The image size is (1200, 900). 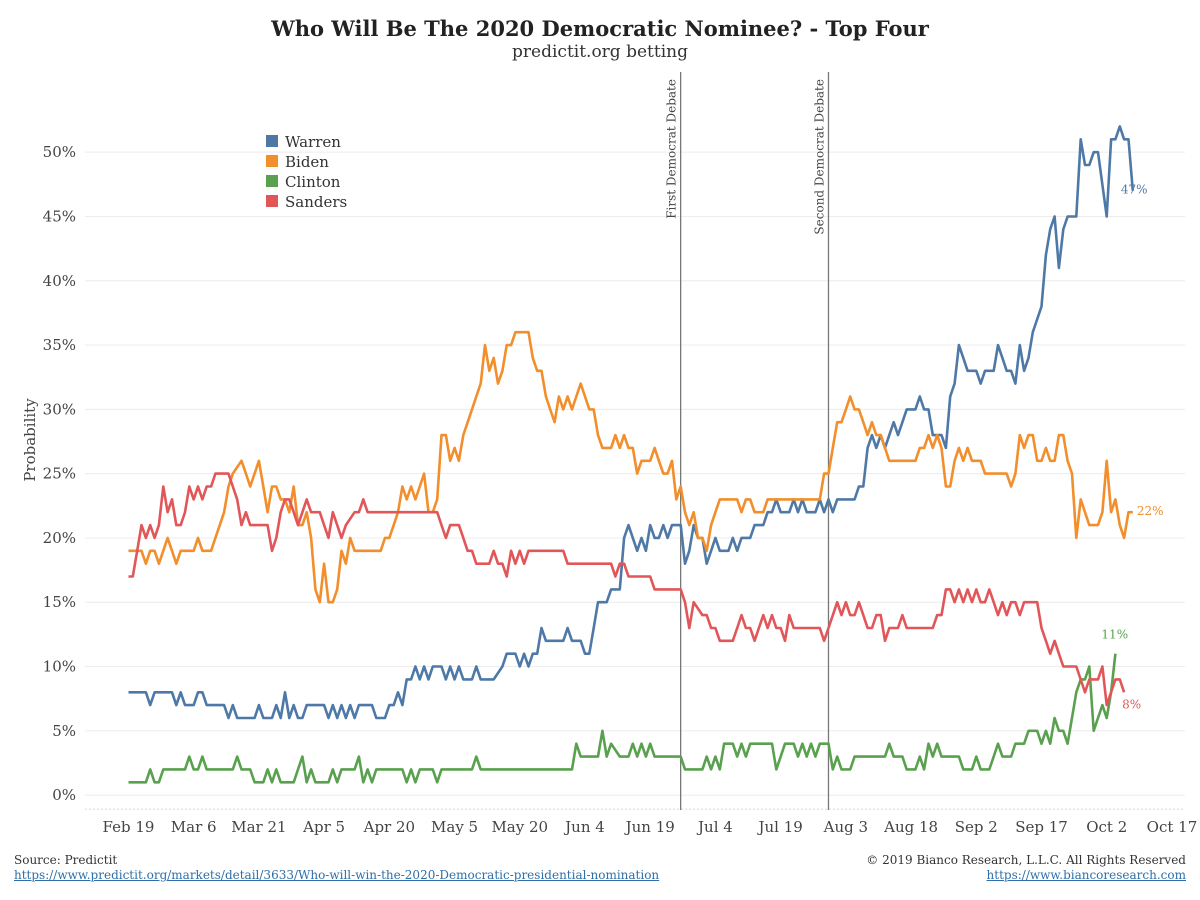 What do you see at coordinates (59, 538) in the screenshot?
I see `y-tick-label: 20%` at bounding box center [59, 538].